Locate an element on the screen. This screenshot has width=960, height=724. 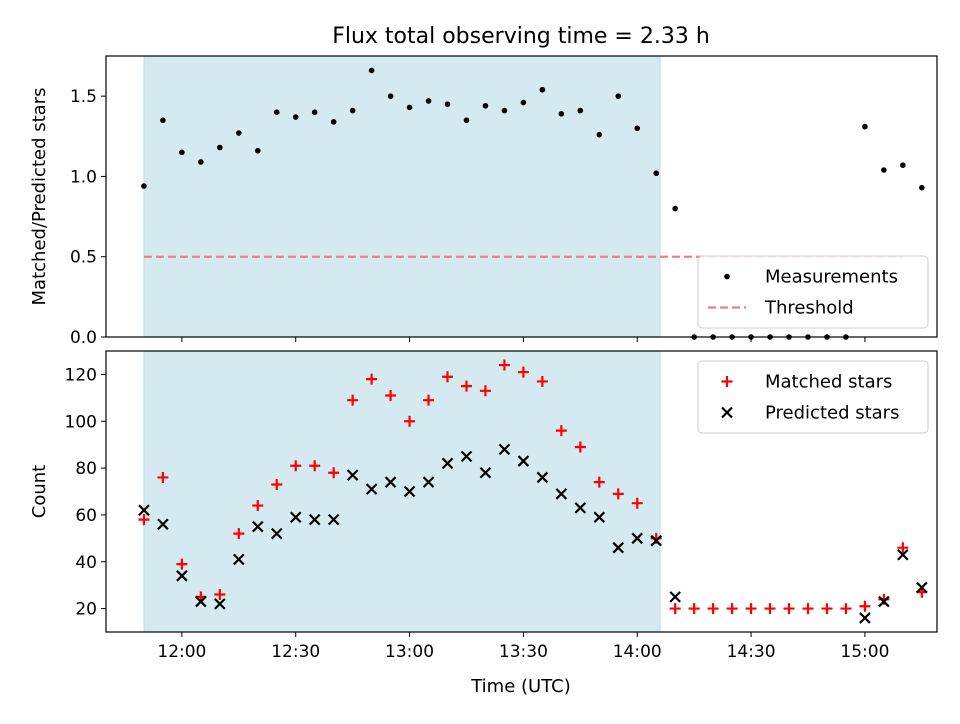
y-axis-label: Count is located at coordinates (39, 491).